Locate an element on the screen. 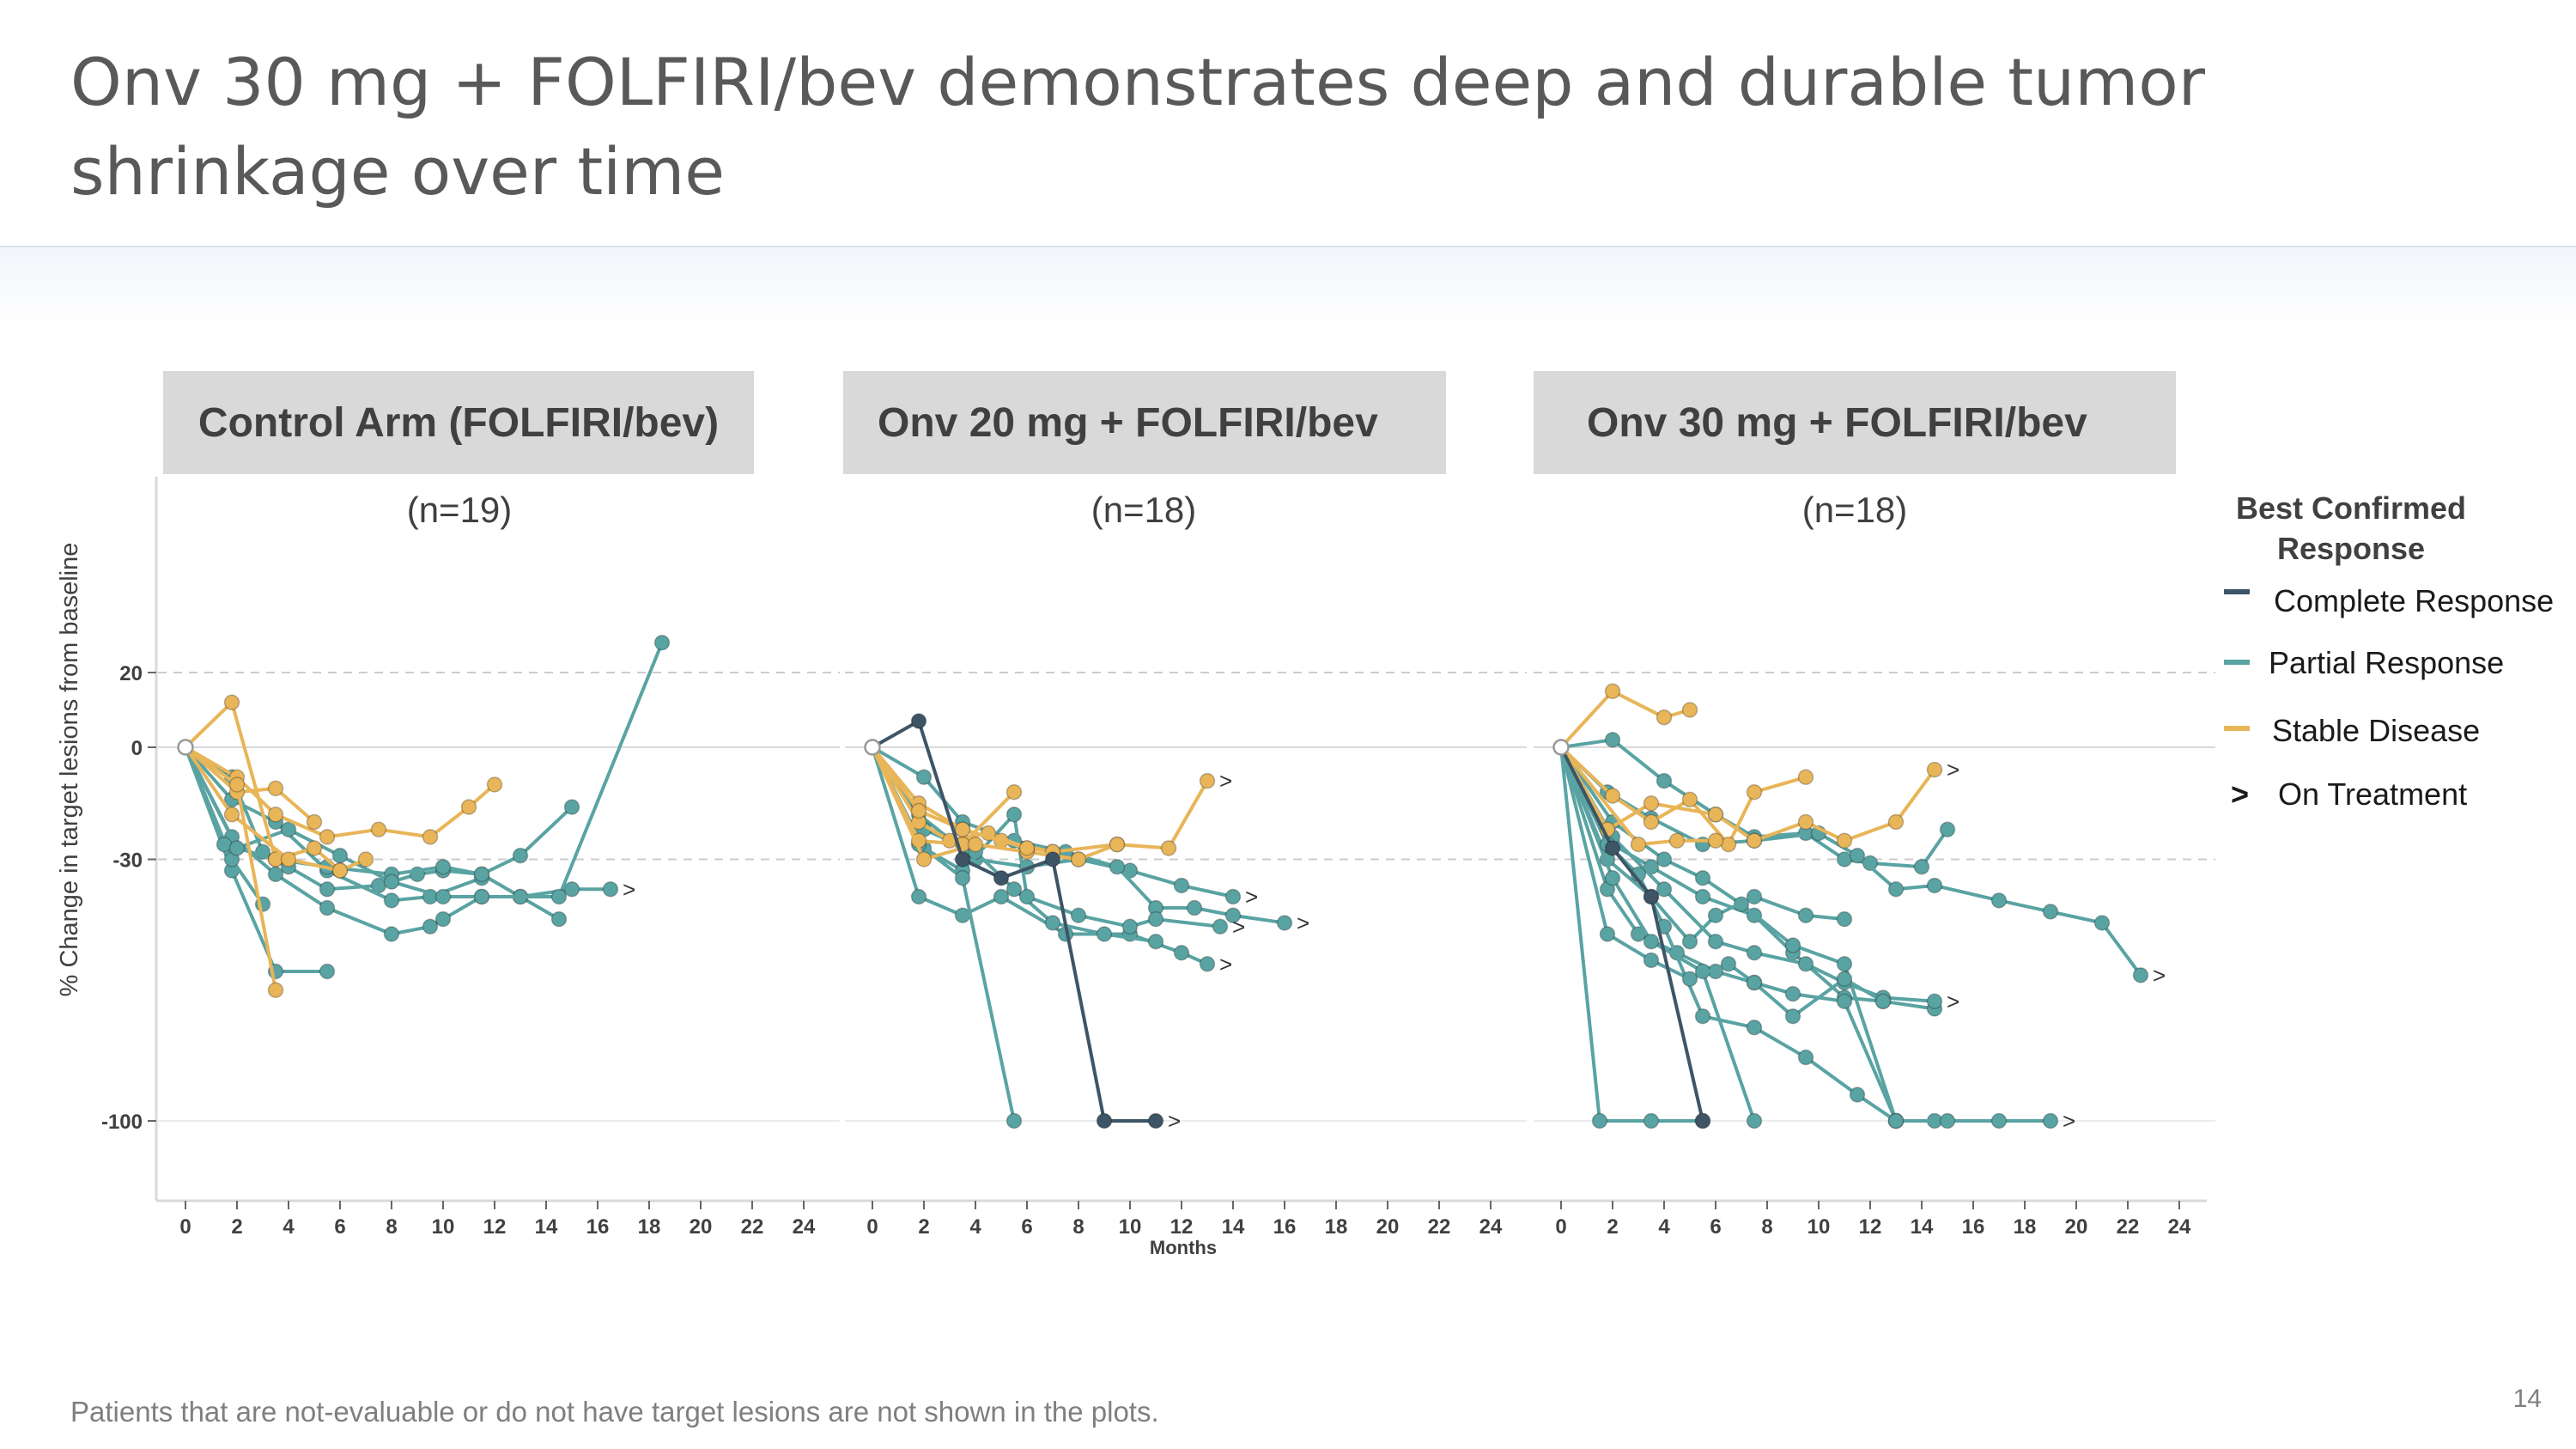  panel-n-onv20: (n=18) is located at coordinates (1144, 510).